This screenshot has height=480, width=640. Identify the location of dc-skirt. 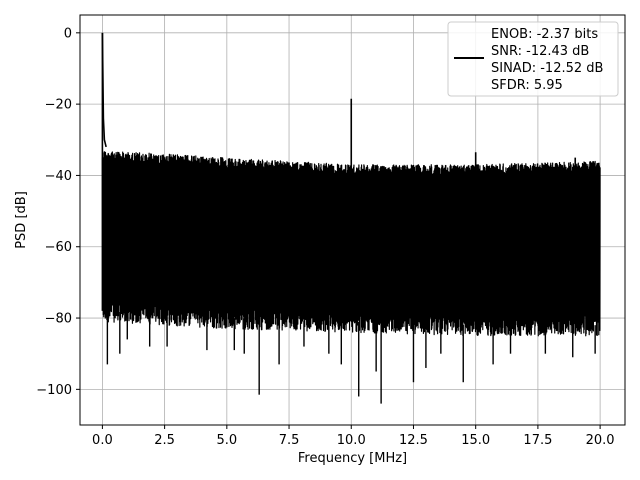
(104, 90).